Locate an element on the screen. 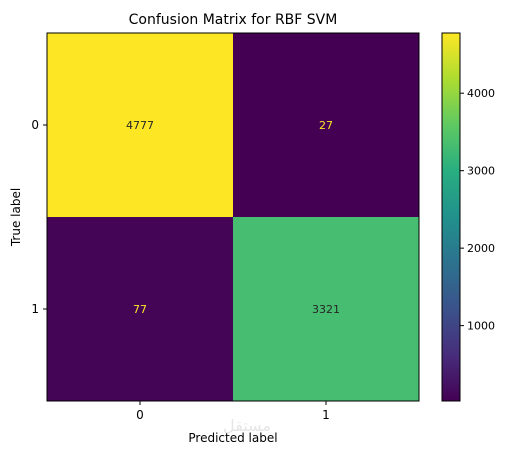 This screenshot has height=455, width=515. colorbar is located at coordinates (451, 217).